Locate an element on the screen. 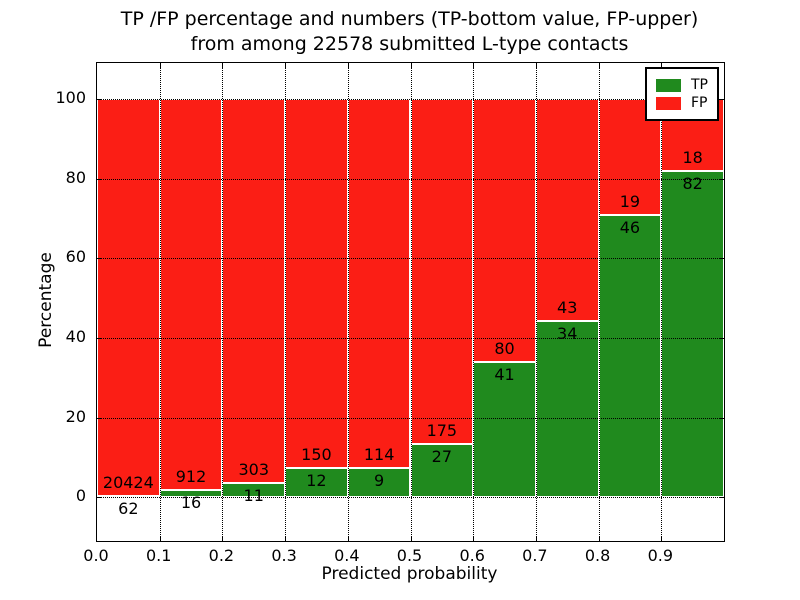  x-tick-label-0.8: 0.8 is located at coordinates (597, 555).